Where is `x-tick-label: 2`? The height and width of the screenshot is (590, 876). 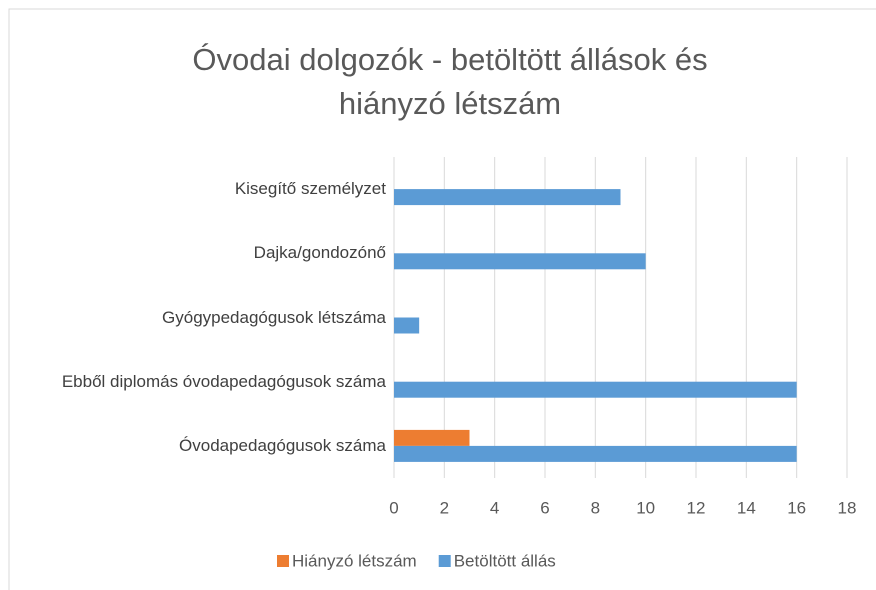
x-tick-label: 2 is located at coordinates (444, 507).